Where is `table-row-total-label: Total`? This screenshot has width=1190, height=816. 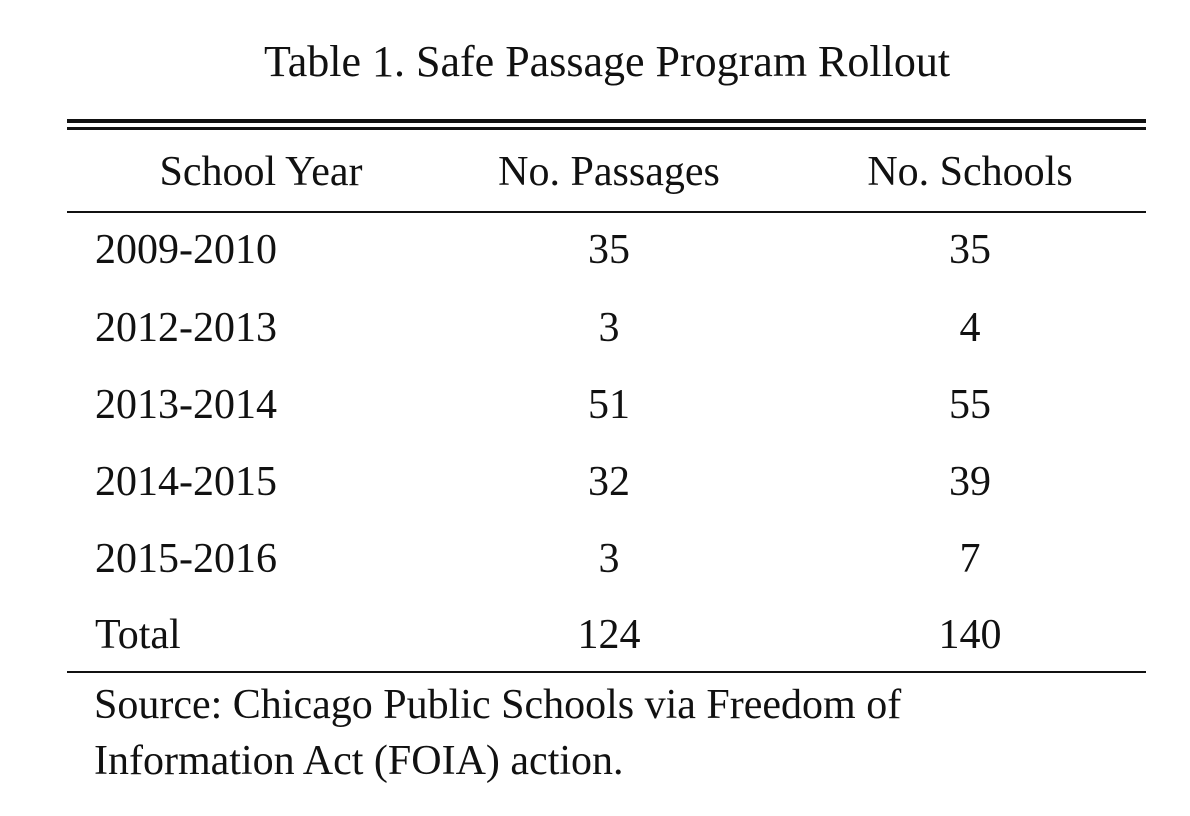 table-row-total-label: Total is located at coordinates (138, 635).